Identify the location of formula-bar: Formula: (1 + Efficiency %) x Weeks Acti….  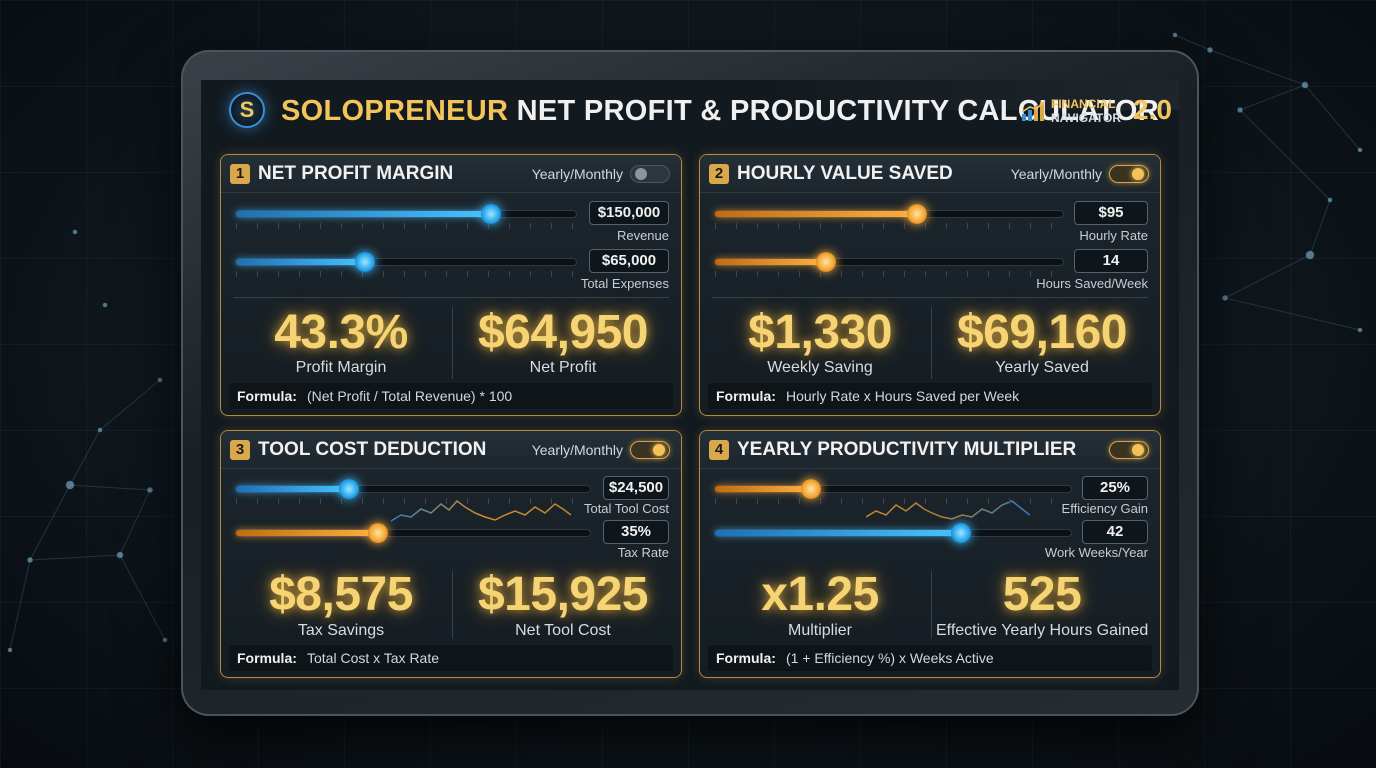
(930, 658).